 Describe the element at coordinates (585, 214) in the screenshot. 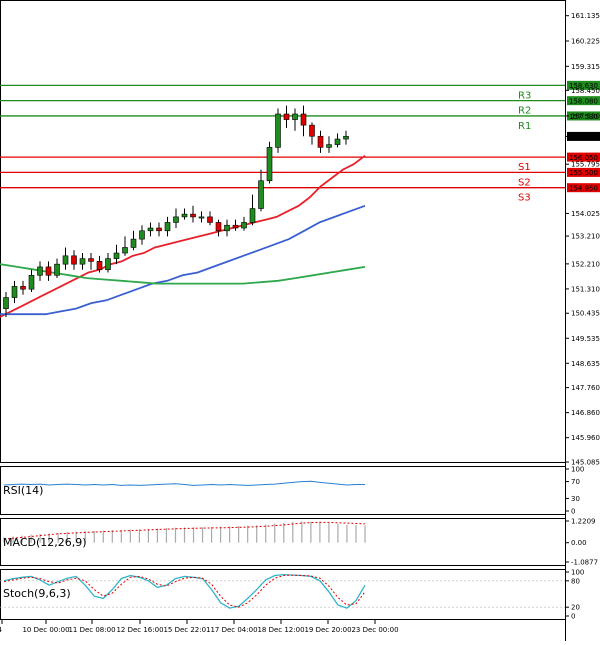

I see `price-tick-label: 154.025` at that location.